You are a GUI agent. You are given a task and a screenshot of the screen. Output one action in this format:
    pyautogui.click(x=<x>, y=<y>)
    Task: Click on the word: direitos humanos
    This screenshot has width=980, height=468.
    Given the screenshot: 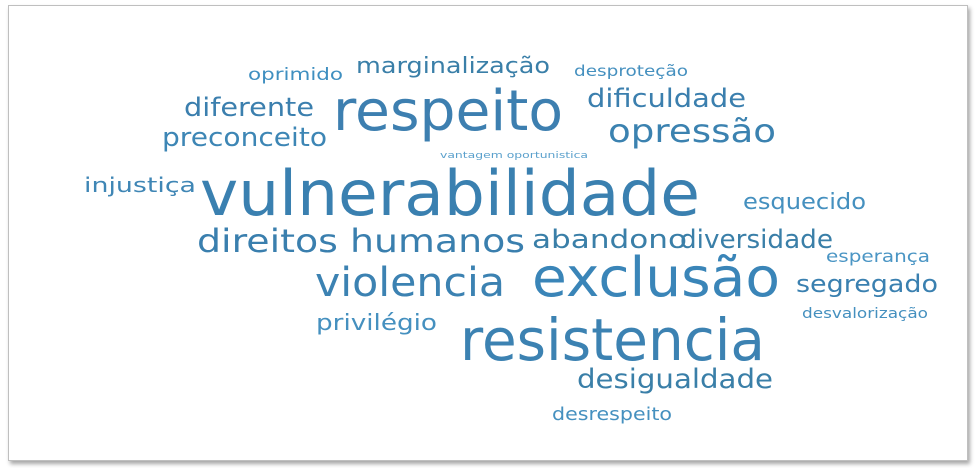 What is the action you would take?
    pyautogui.click(x=361, y=241)
    